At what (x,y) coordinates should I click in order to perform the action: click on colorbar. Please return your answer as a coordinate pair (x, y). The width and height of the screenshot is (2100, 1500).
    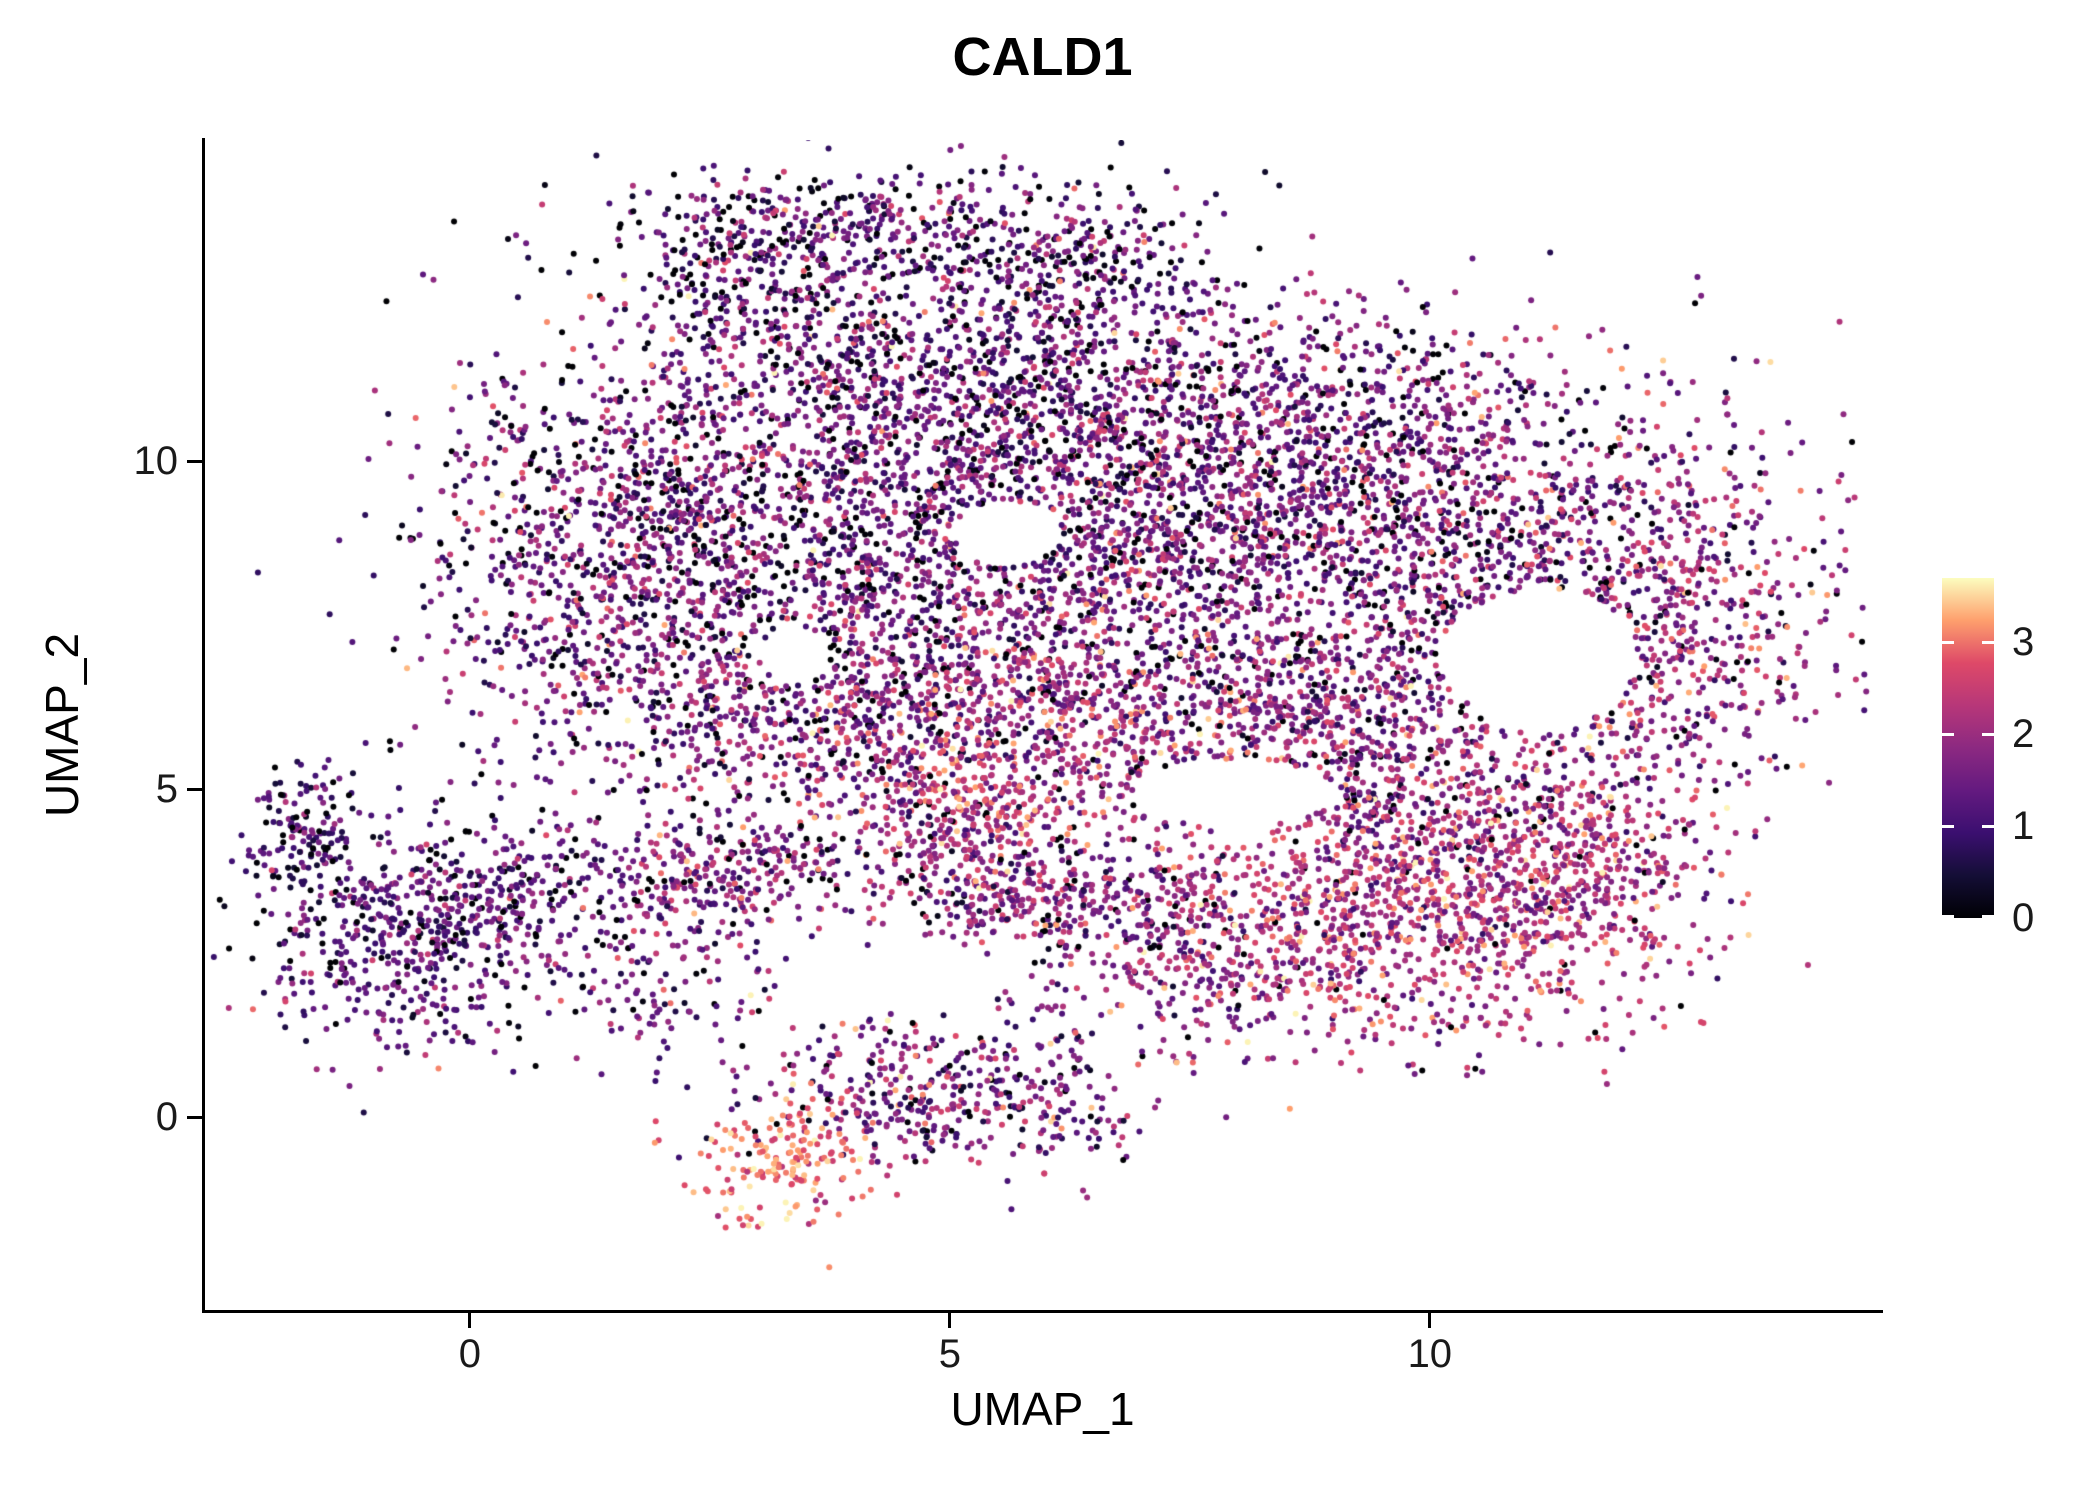
    Looking at the image, I should click on (1968, 748).